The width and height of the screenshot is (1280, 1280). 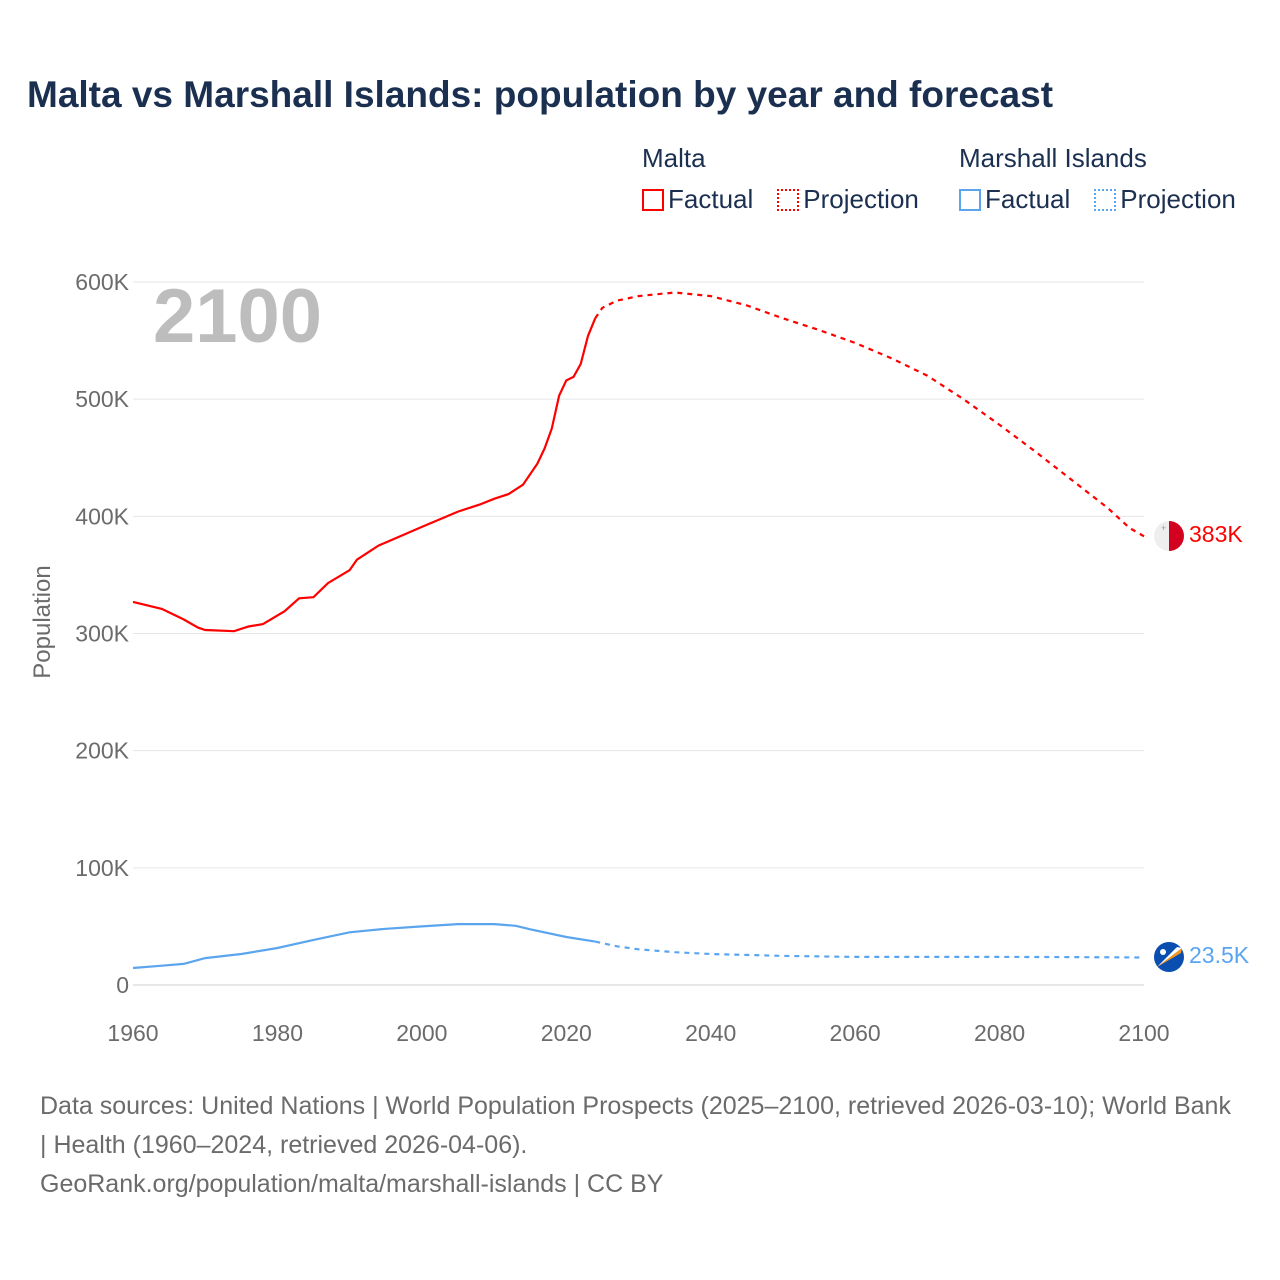 I want to click on x-tick-label: 1980, so click(x=277, y=1033).